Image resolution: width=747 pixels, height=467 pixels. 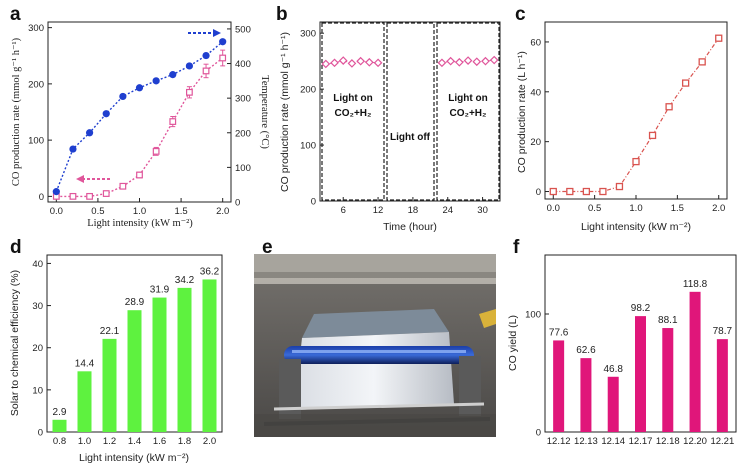 I want to click on x-axis-label-b: Time (hour), so click(x=410, y=227).